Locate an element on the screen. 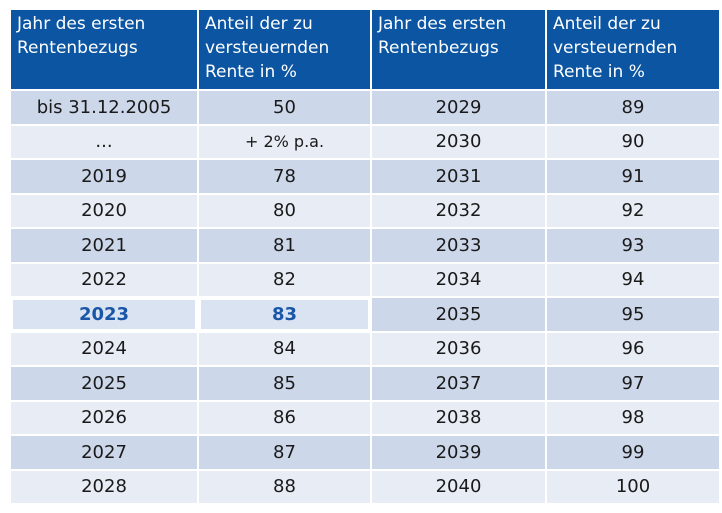  share-right-cell: 89 is located at coordinates (633, 107).